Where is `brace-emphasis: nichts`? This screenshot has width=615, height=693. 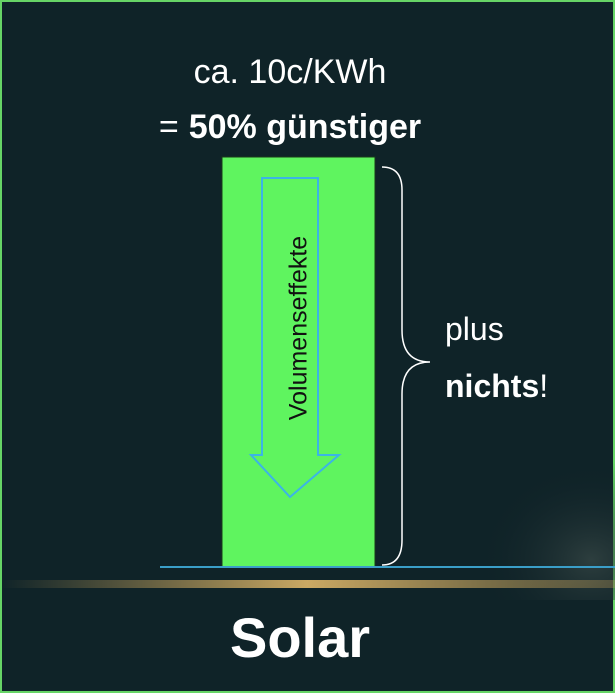
brace-emphasis: nichts is located at coordinates (492, 386).